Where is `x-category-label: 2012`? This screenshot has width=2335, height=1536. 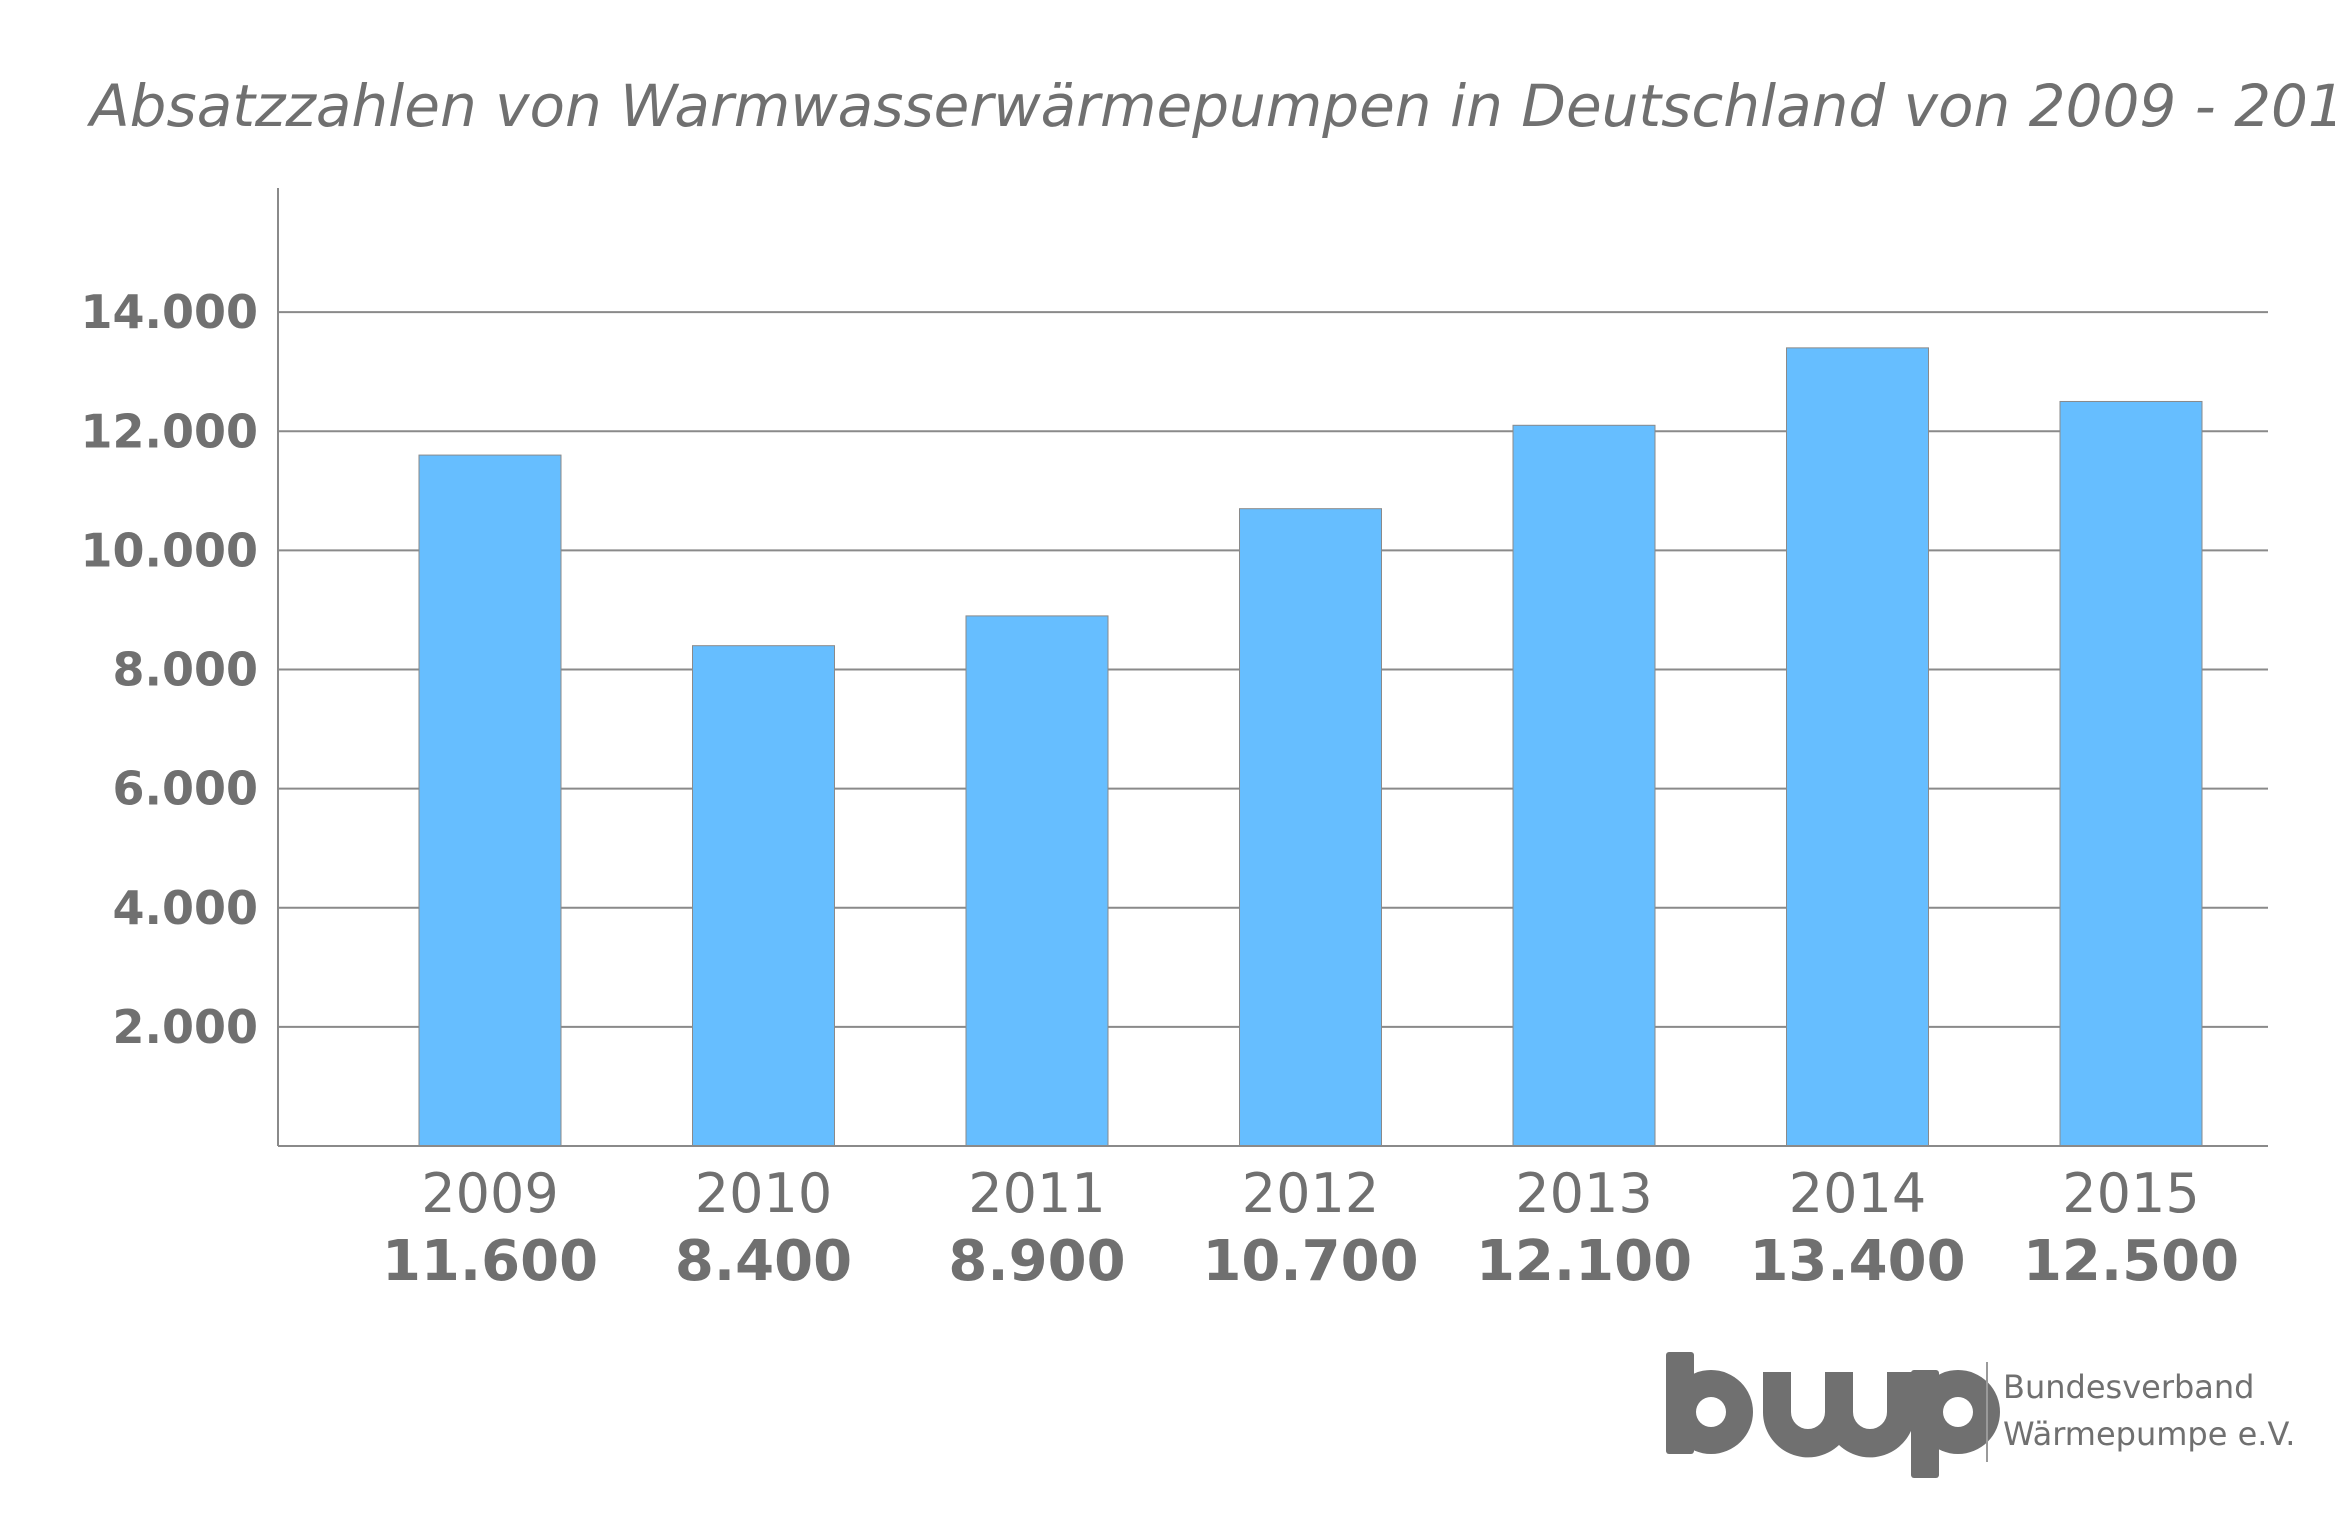 x-category-label: 2012 is located at coordinates (1310, 1193).